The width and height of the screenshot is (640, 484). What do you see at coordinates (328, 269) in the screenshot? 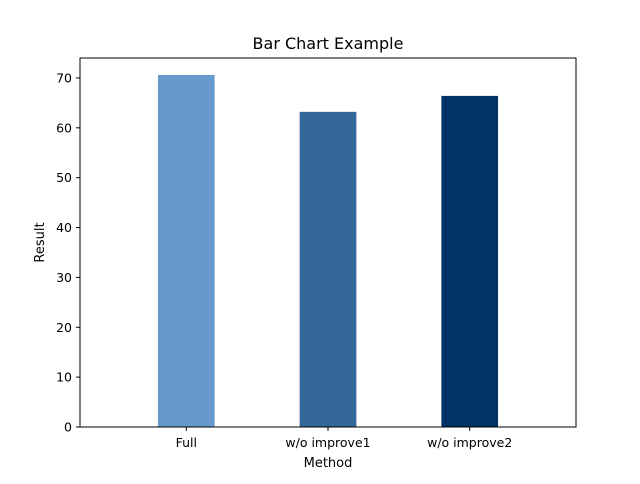
I see `bar-w-o-improve1` at bounding box center [328, 269].